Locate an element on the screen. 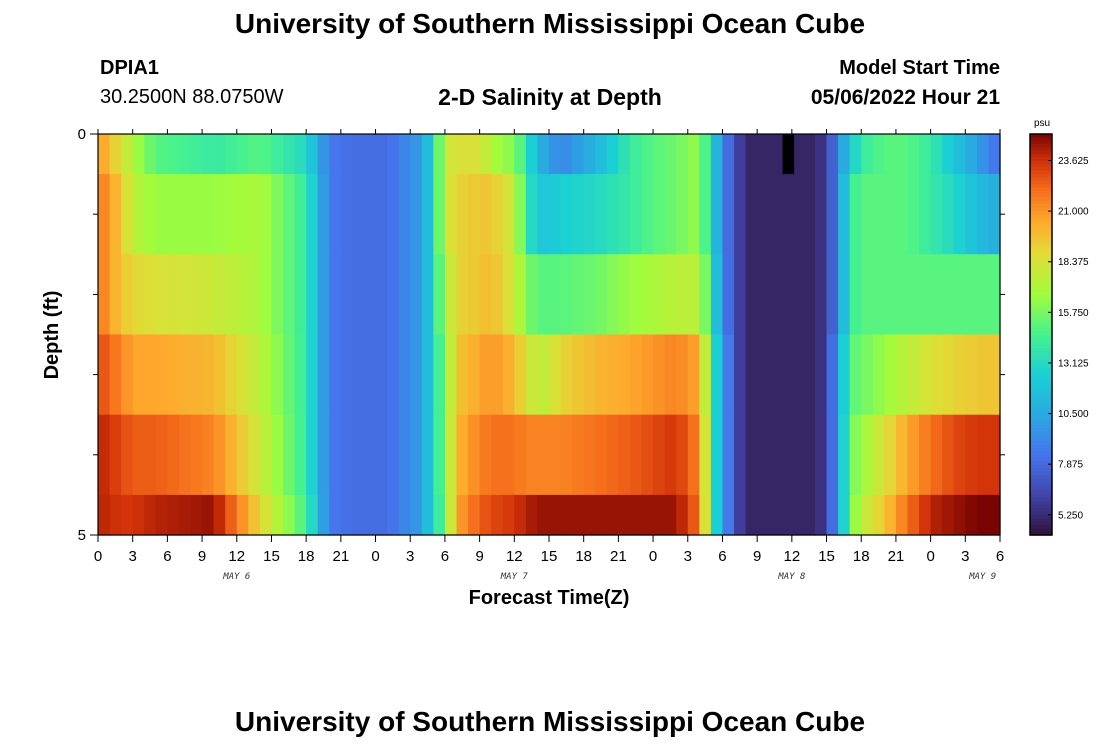 Image resolution: width=1100 pixels, height=750 pixels. x-tick-label: 9 is located at coordinates (757, 556).